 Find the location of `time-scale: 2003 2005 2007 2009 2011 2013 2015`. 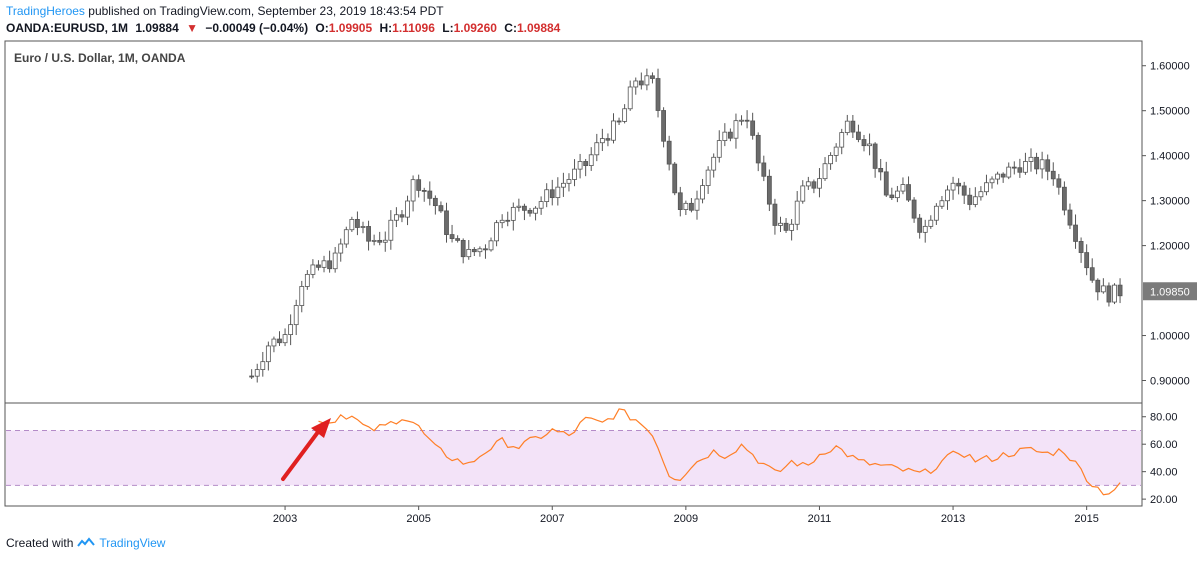

time-scale: 2003 2005 2007 2009 2011 2013 2015 is located at coordinates (686, 515).